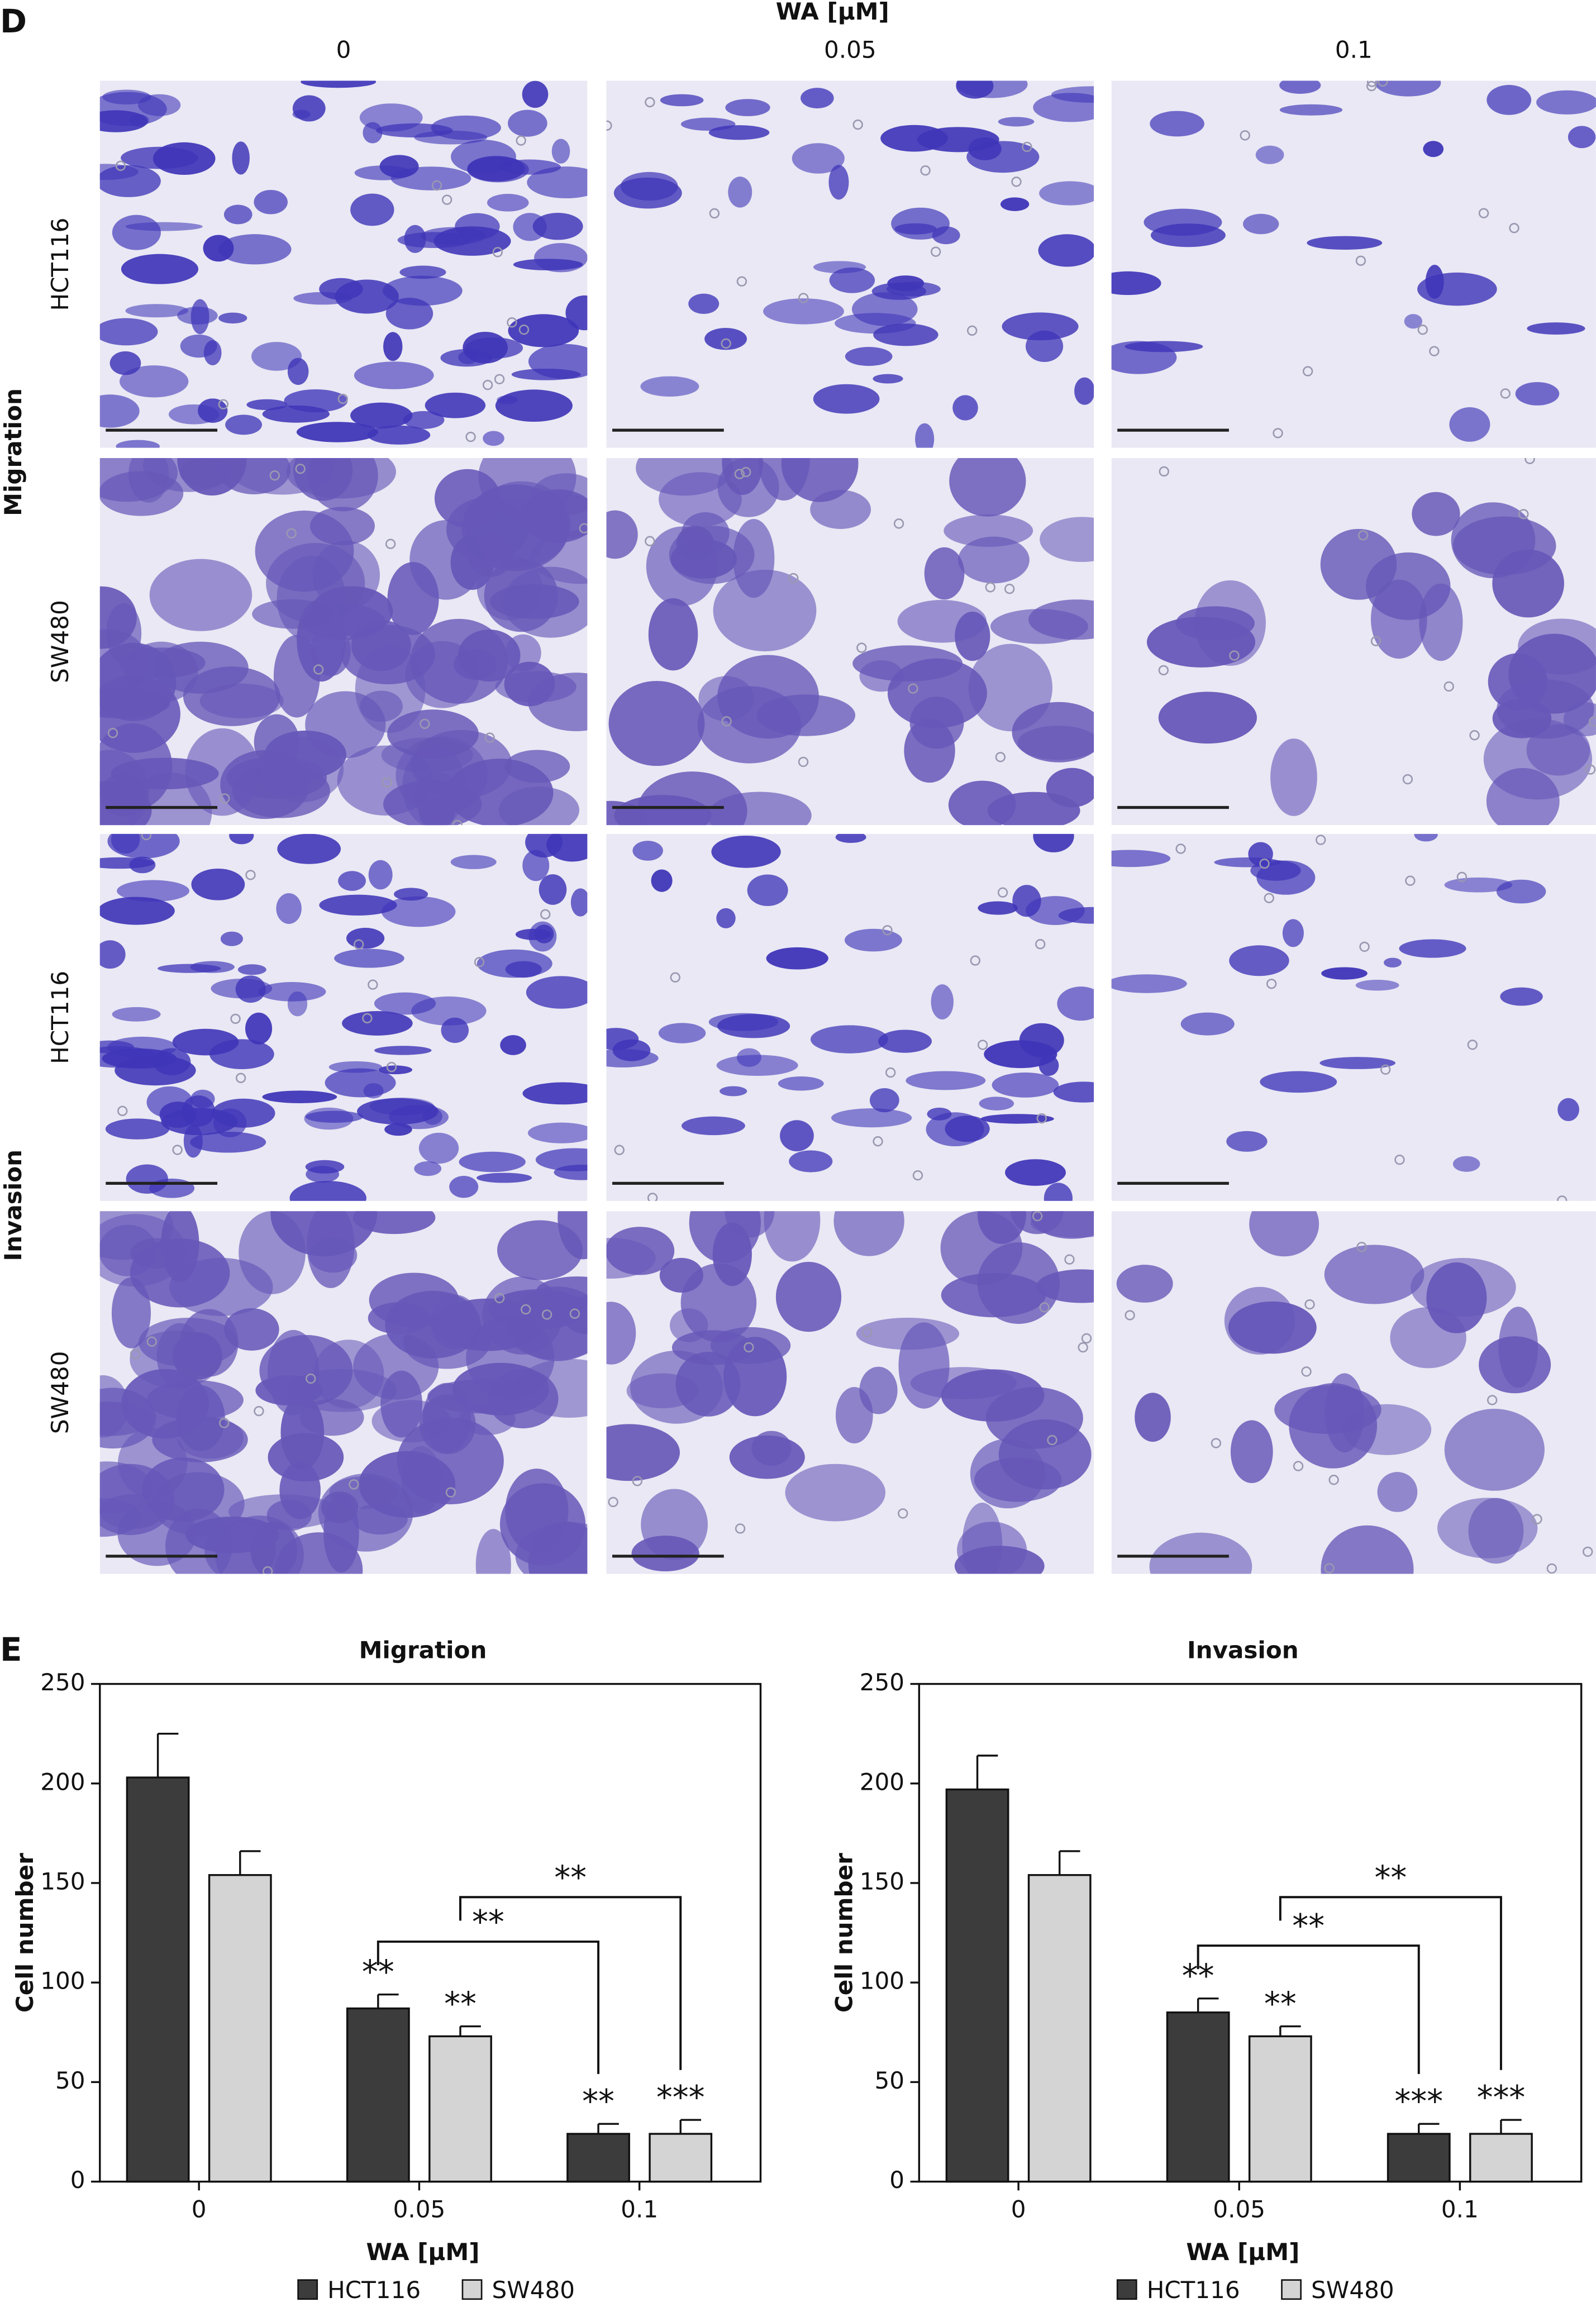 Image resolution: width=1596 pixels, height=2307 pixels. What do you see at coordinates (882, 1781) in the screenshot?
I see `y-tick-label: 200` at bounding box center [882, 1781].